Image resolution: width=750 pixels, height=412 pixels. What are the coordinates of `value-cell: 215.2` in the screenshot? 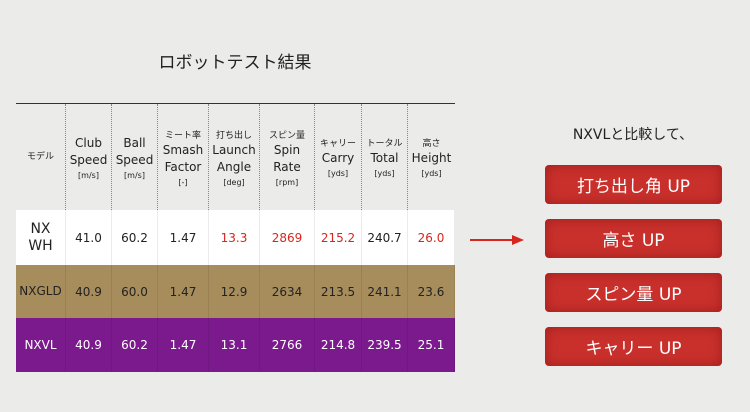 It's located at (338, 237).